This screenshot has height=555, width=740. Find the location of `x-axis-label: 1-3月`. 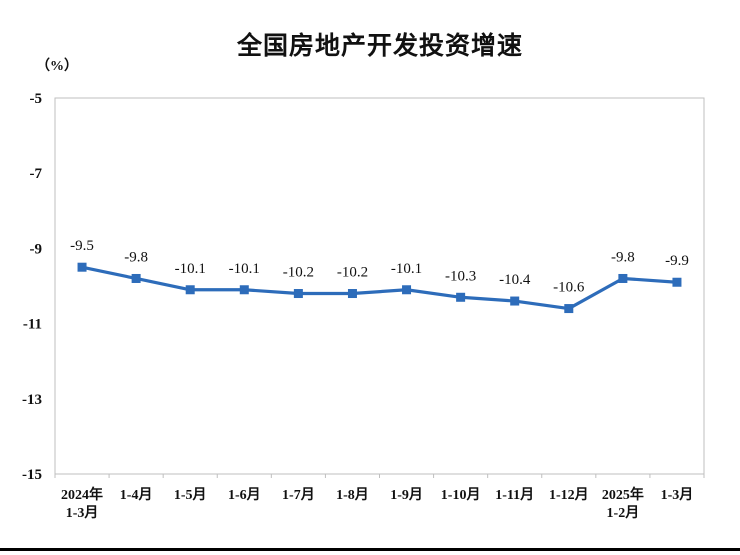

x-axis-label: 1-3月 is located at coordinates (677, 495).